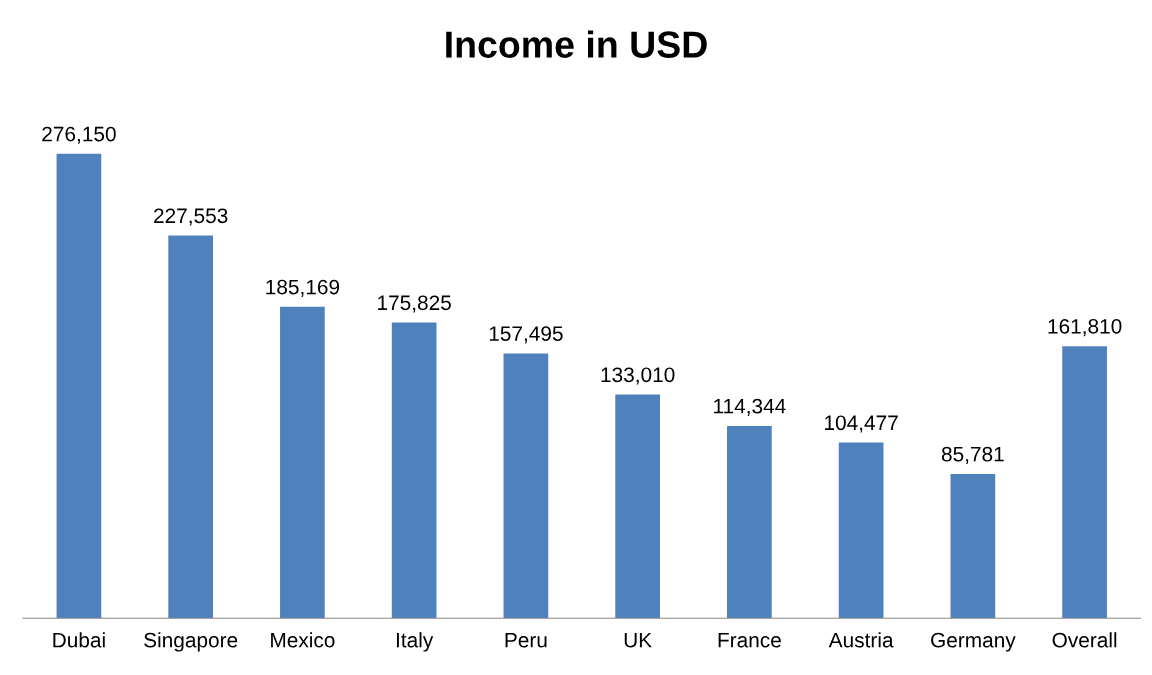 The width and height of the screenshot is (1152, 675). What do you see at coordinates (303, 640) in the screenshot?
I see `x-tick-label: Mexico` at bounding box center [303, 640].